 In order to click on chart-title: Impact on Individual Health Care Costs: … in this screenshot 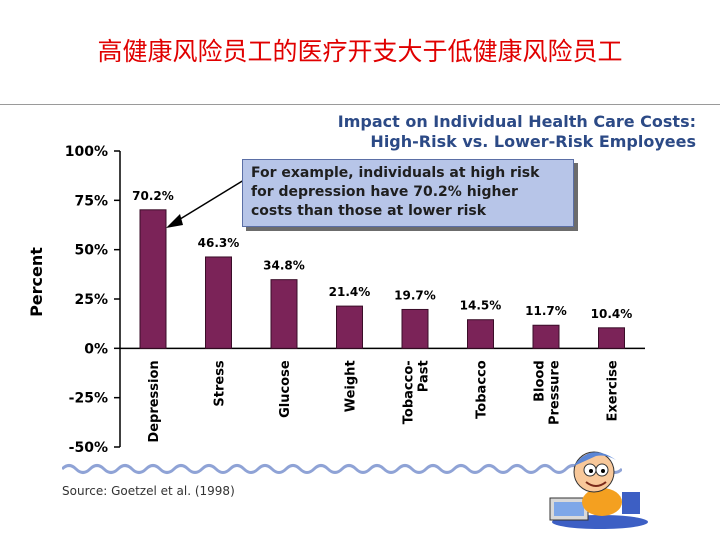, I will do `click(517, 132)`.